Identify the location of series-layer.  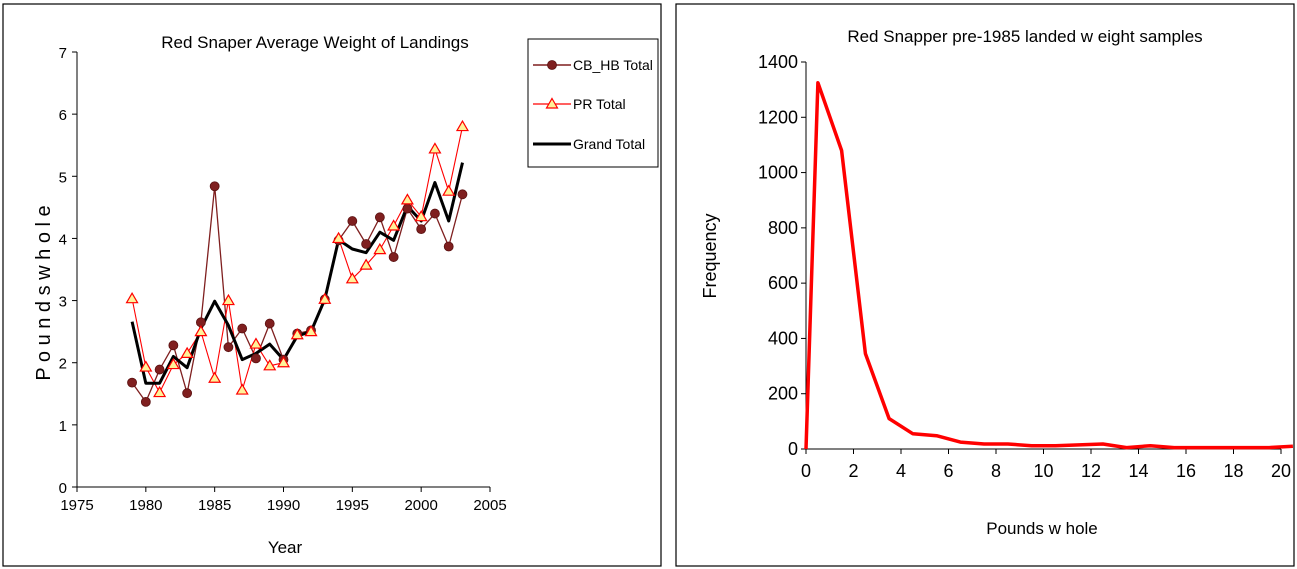
(297, 263).